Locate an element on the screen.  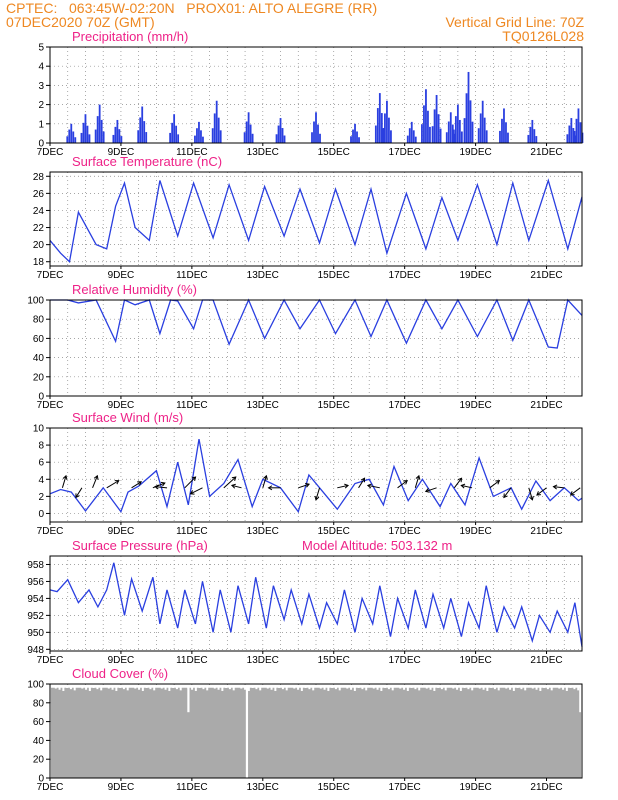
temperature-title: Surface Temperature (nC) is located at coordinates (147, 161).